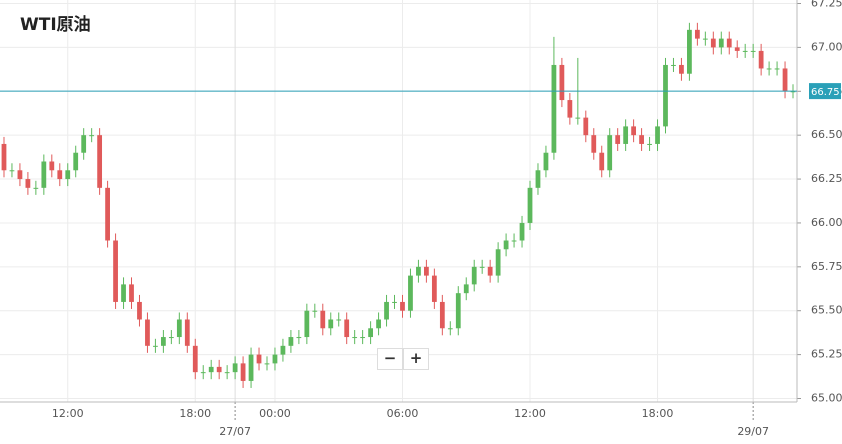 Image resolution: width=842 pixels, height=444 pixels. What do you see at coordinates (416, 359) in the screenshot?
I see `zoom-in-button: +` at bounding box center [416, 359].